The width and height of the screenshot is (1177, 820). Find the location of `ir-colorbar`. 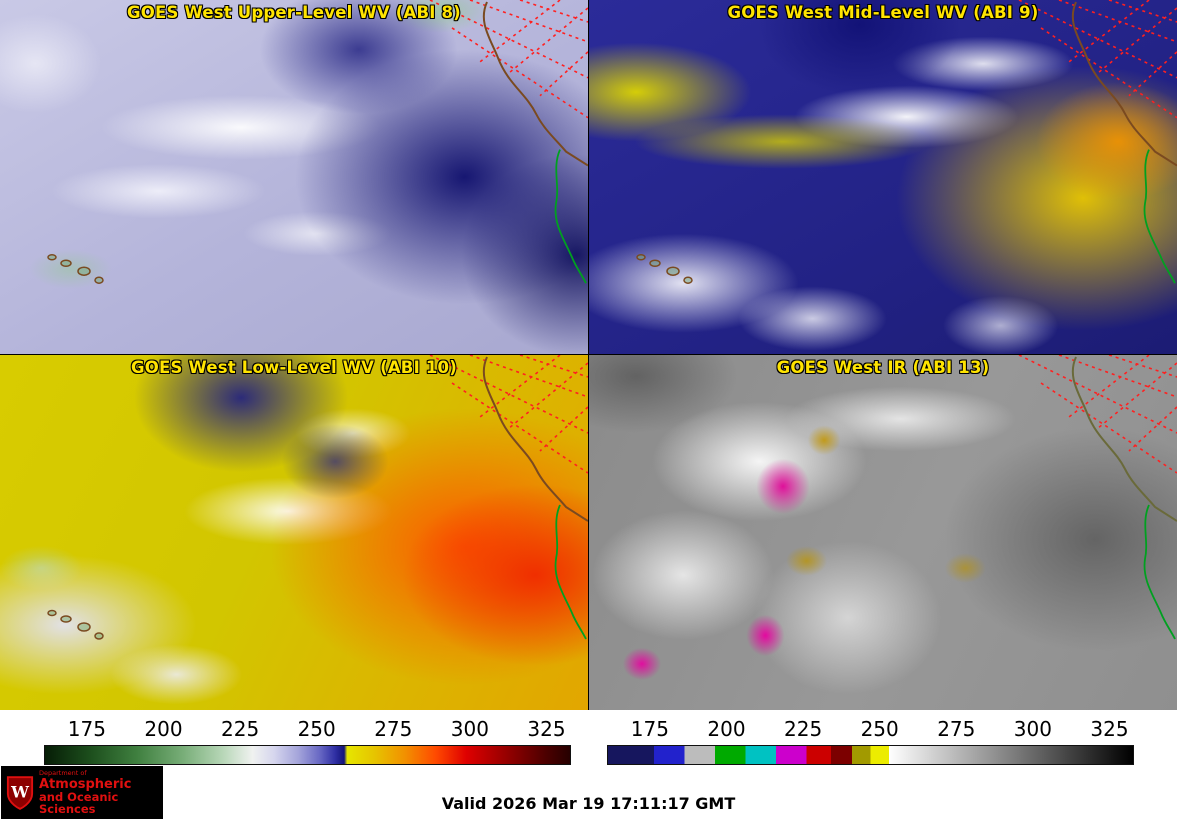

ir-colorbar is located at coordinates (870, 755).